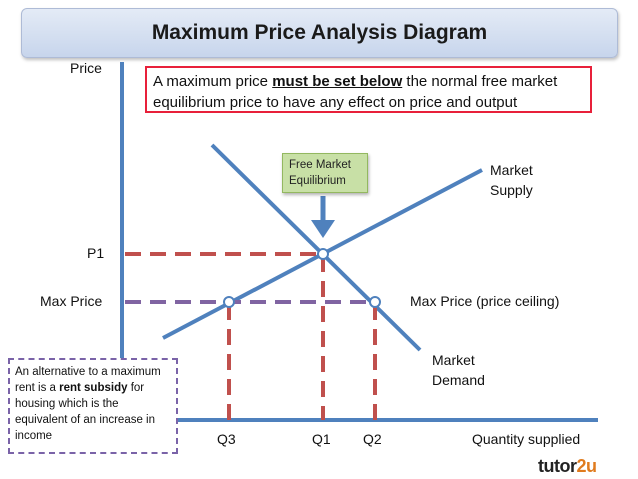  What do you see at coordinates (321, 439) in the screenshot?
I see `q1-label: Q1` at bounding box center [321, 439].